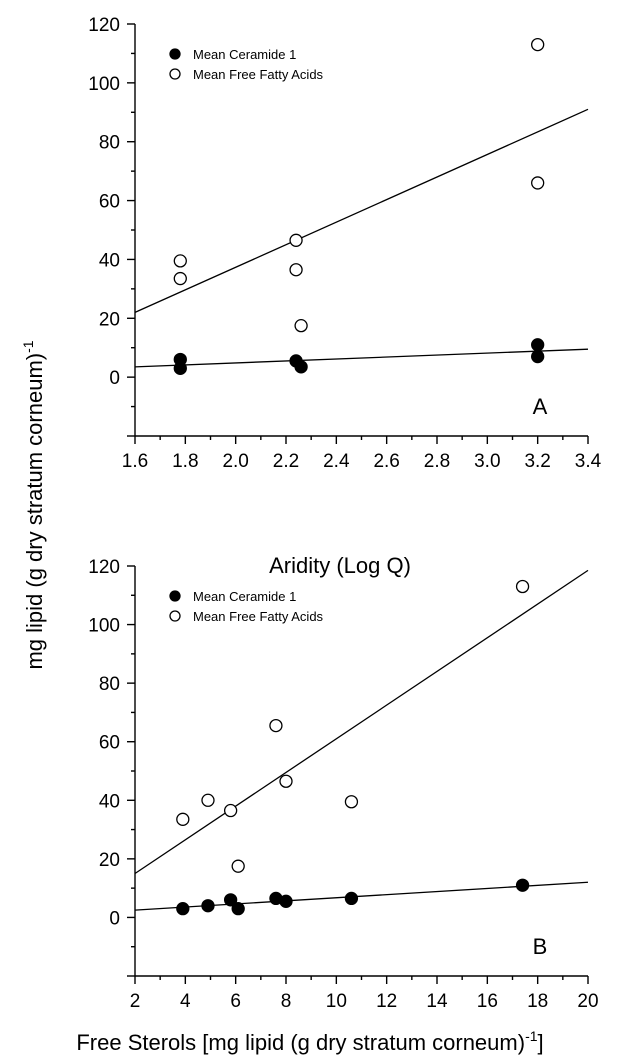 The image size is (620, 1063). Describe the element at coordinates (386, 461) in the screenshot. I see `x-tick-label: 2.6` at that location.